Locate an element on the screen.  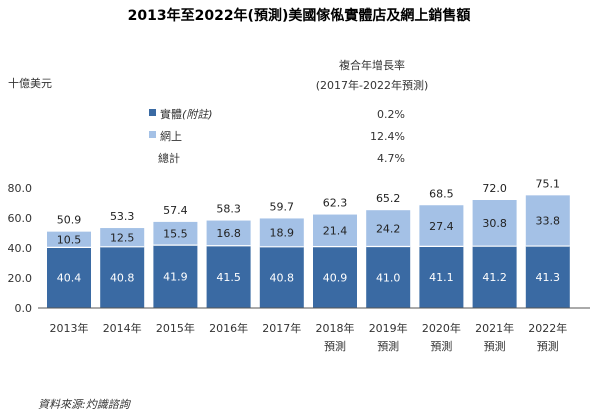
bar-online-value: 24.2 is located at coordinates (388, 228).